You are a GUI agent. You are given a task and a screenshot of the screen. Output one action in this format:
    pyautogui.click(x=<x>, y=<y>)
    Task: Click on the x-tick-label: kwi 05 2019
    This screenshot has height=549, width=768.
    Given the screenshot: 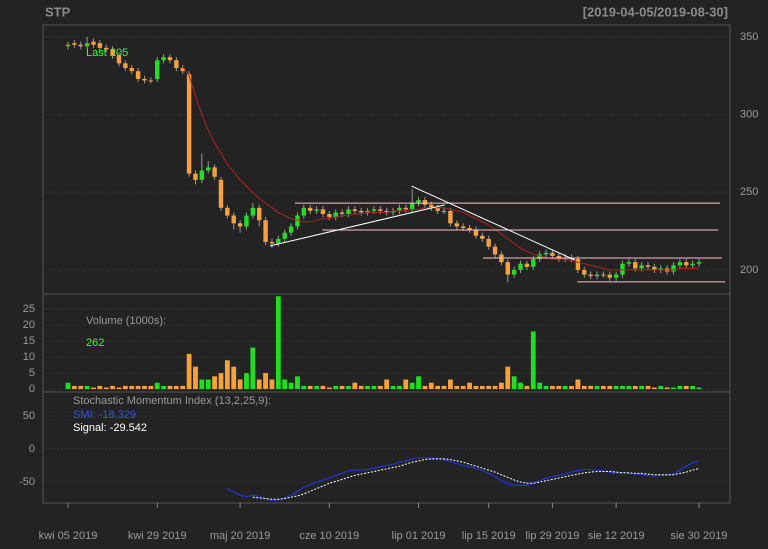 What is the action you would take?
    pyautogui.click(x=68, y=536)
    